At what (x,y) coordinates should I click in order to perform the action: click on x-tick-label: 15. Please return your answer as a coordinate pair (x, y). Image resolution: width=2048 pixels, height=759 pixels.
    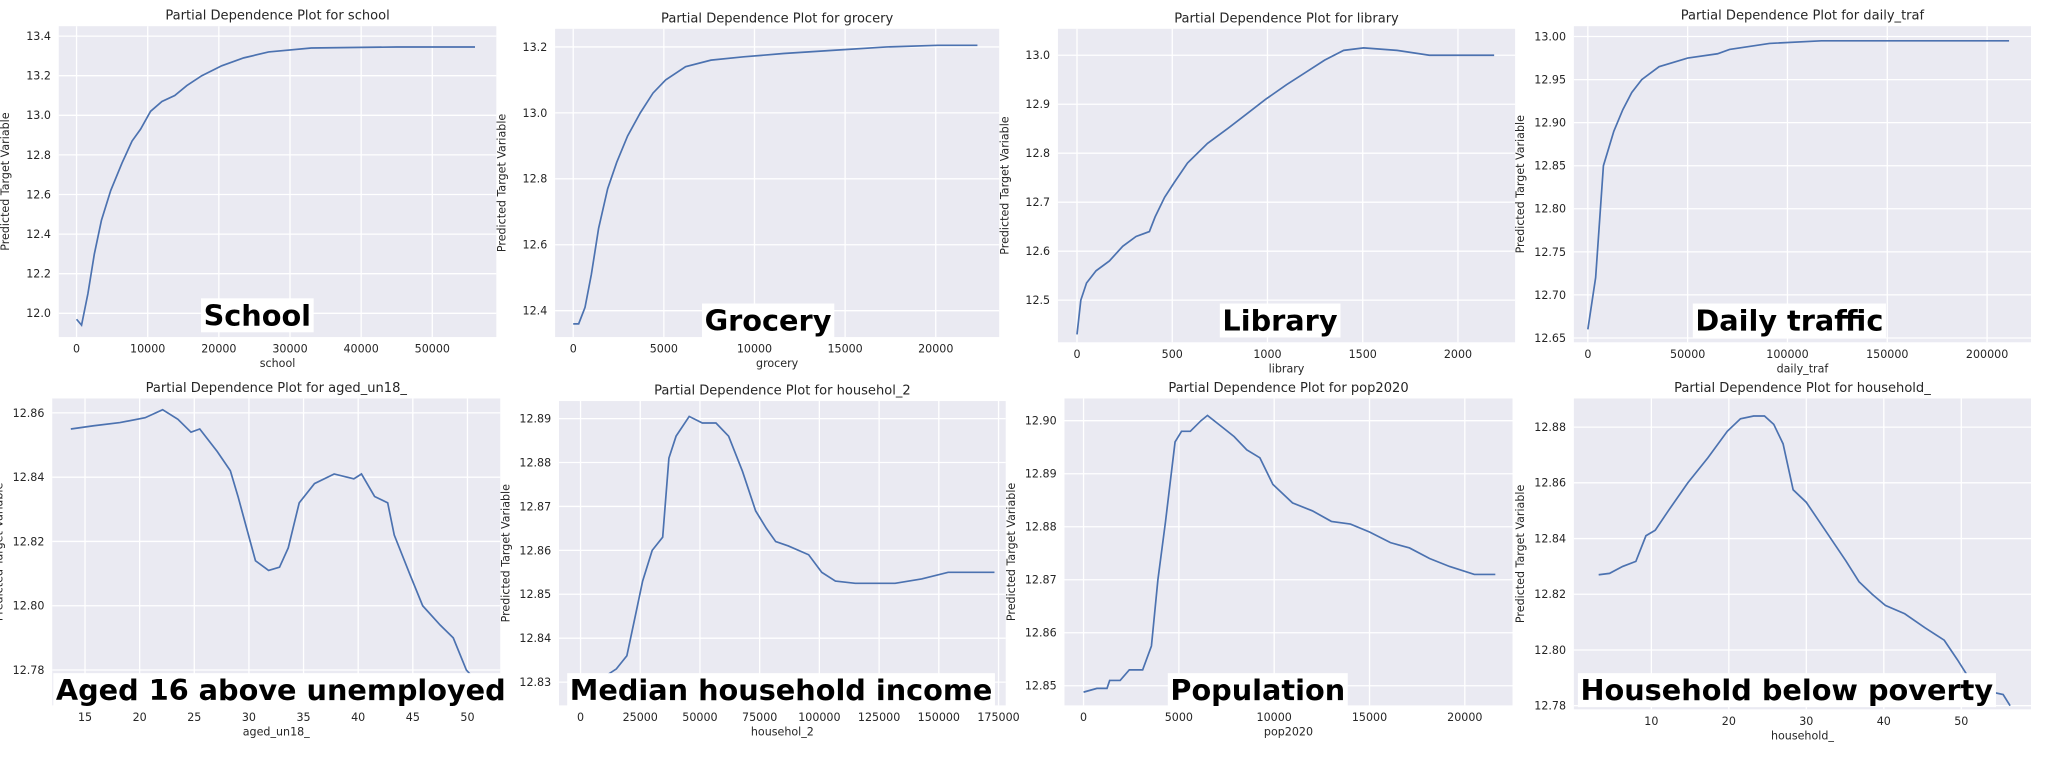
    Looking at the image, I should click on (85, 717).